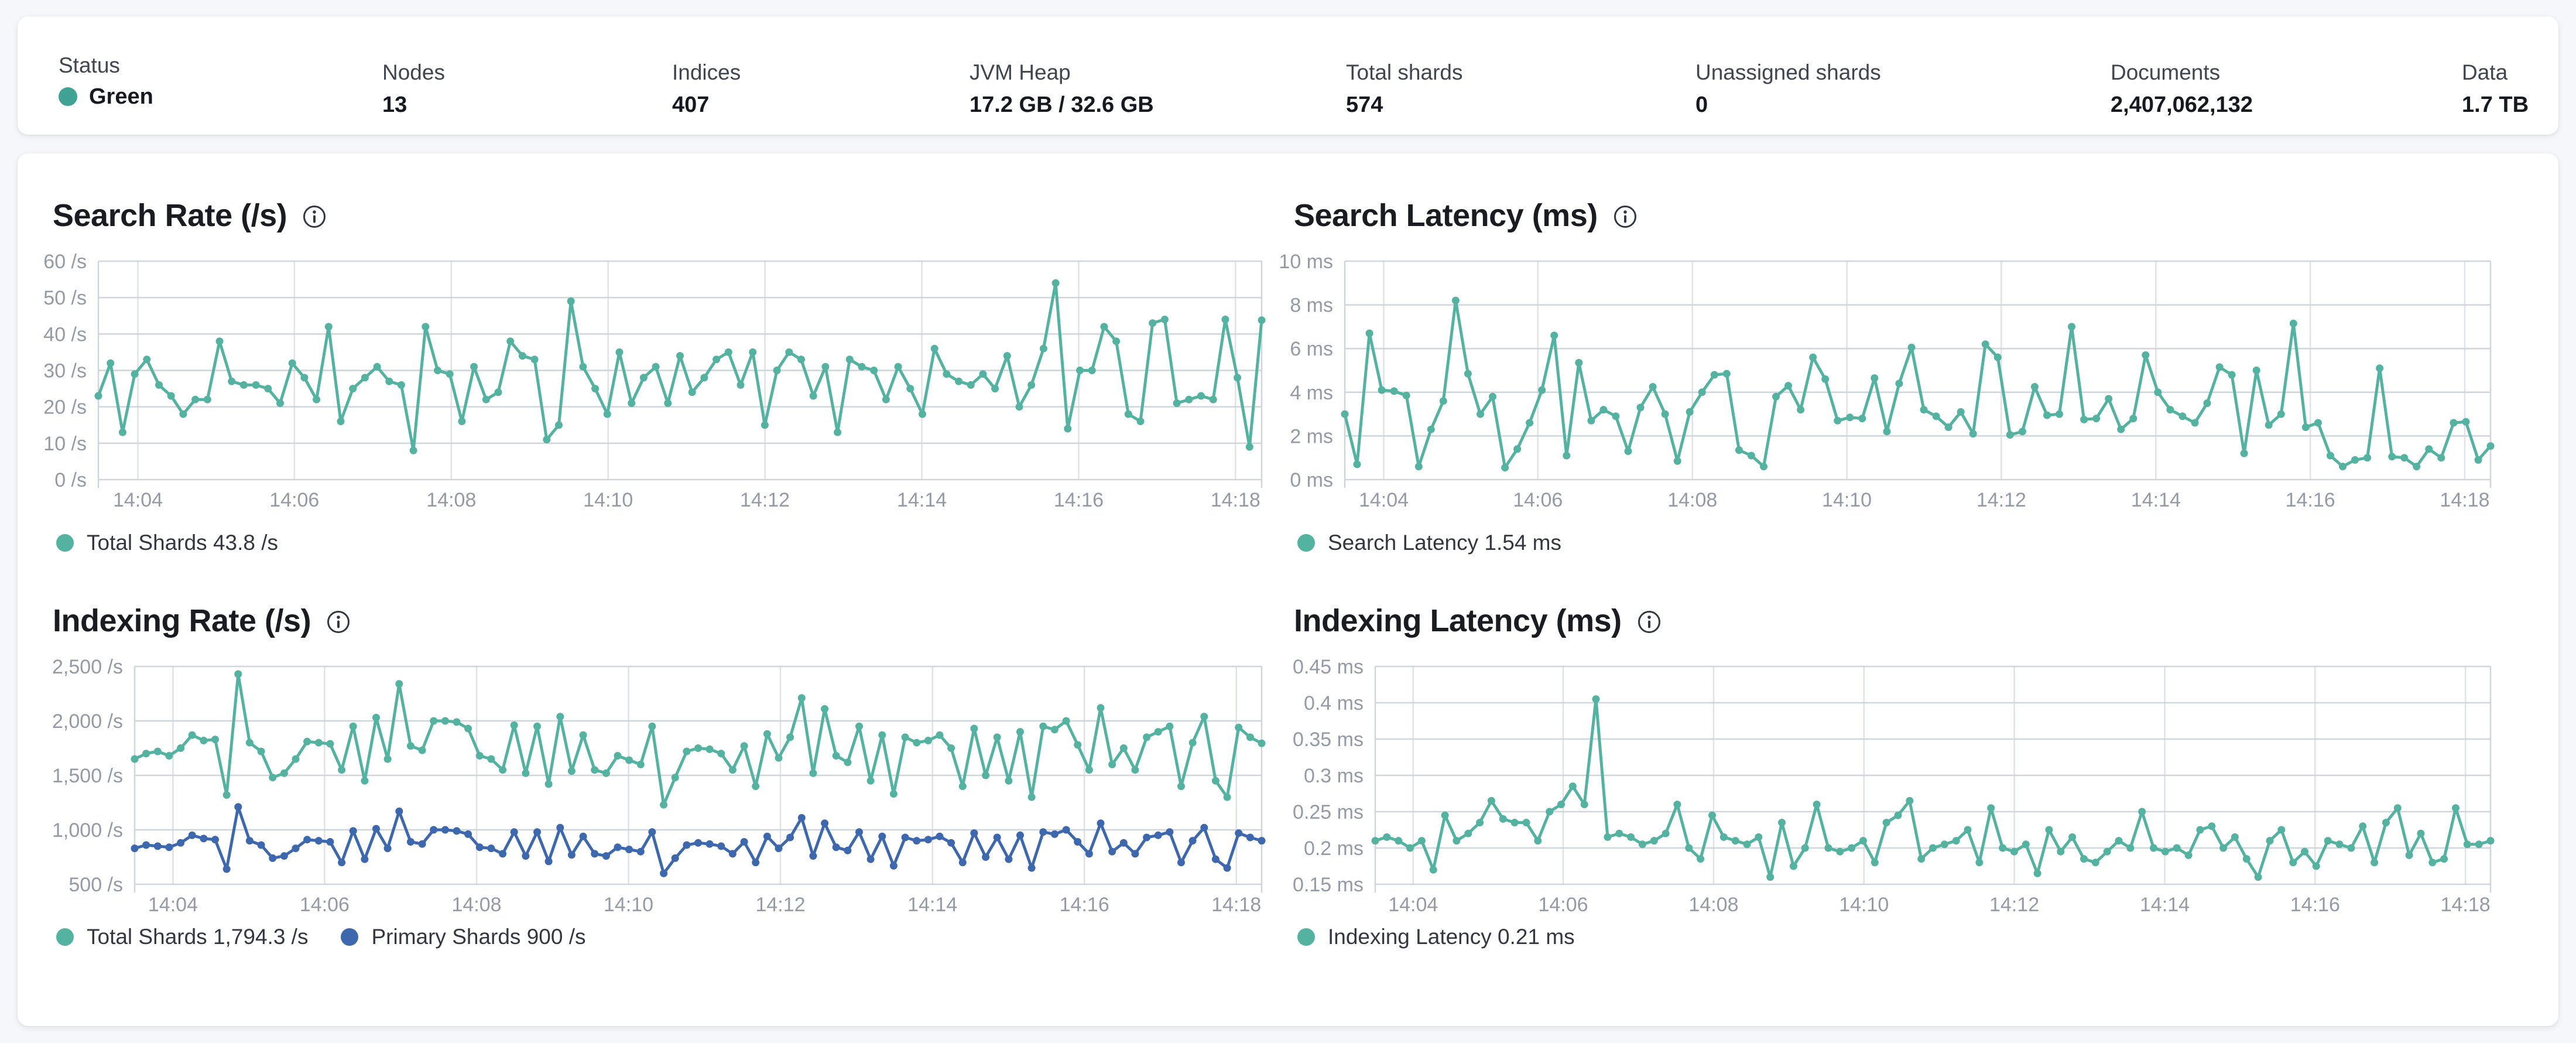  Describe the element at coordinates (65, 298) in the screenshot. I see `y-axis-tick-label: 50 /s` at that location.